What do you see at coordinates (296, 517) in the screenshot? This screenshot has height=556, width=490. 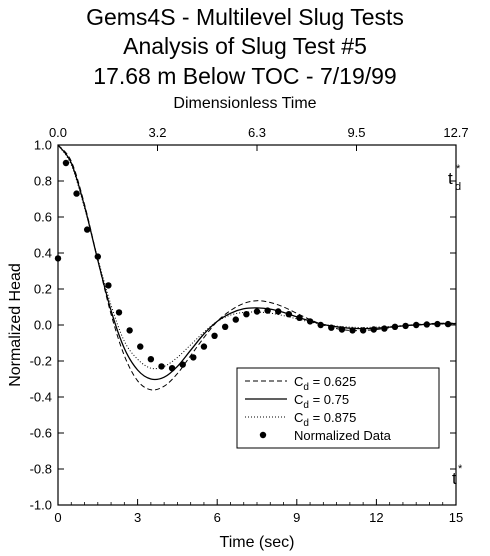 I see `x-tick-label: 9` at bounding box center [296, 517].